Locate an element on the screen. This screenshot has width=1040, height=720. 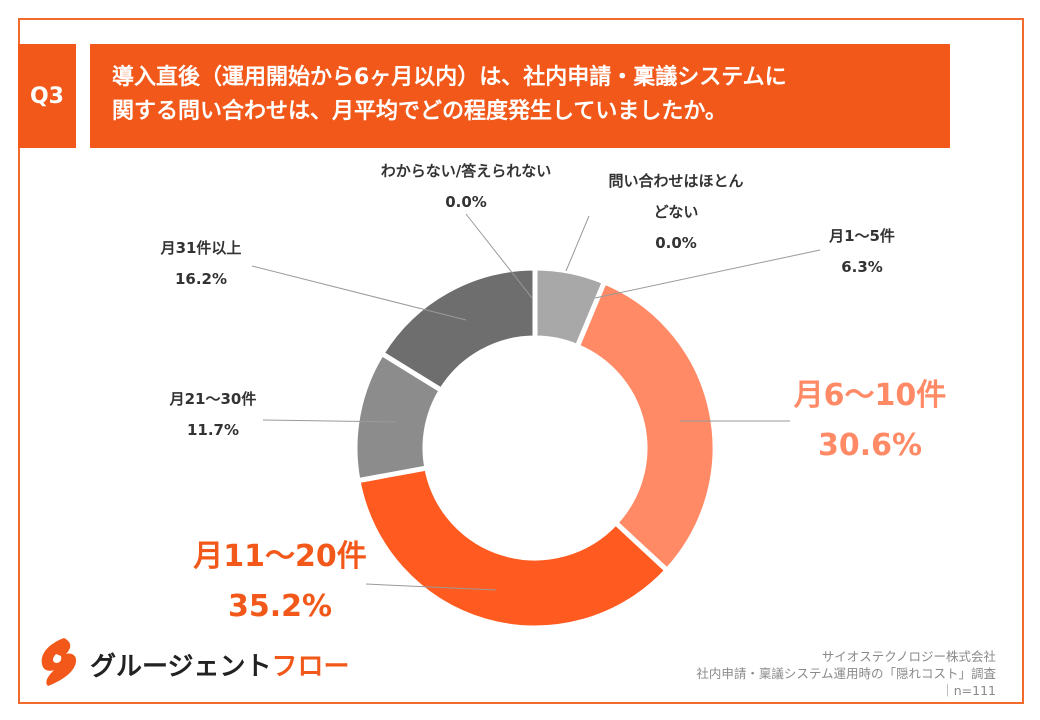
data-label-category-5: 月21〜30件 is located at coordinates (213, 399).